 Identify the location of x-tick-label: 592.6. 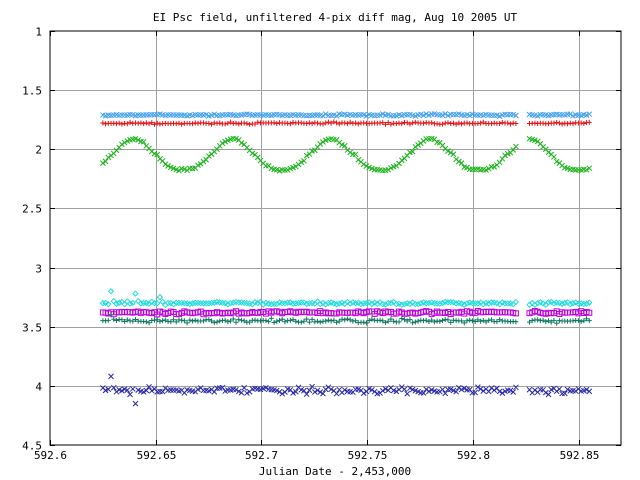
(50, 455).